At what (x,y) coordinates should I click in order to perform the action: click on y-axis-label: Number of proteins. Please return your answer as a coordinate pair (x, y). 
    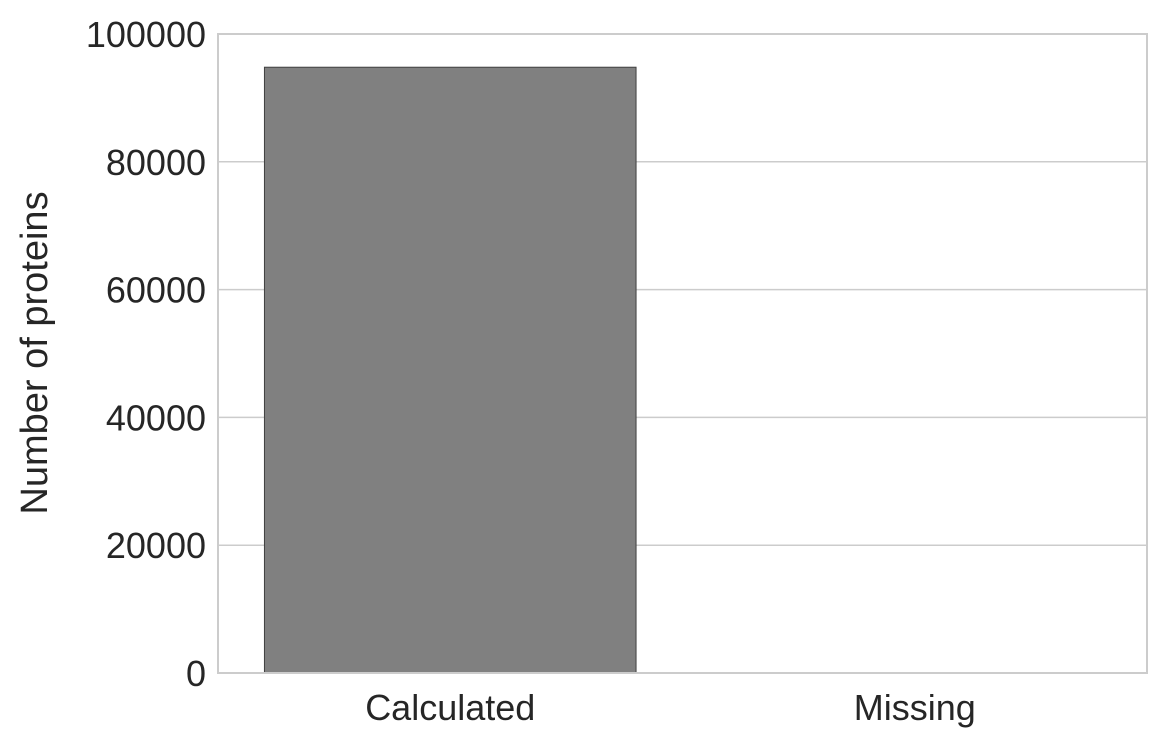
    Looking at the image, I should click on (35, 352).